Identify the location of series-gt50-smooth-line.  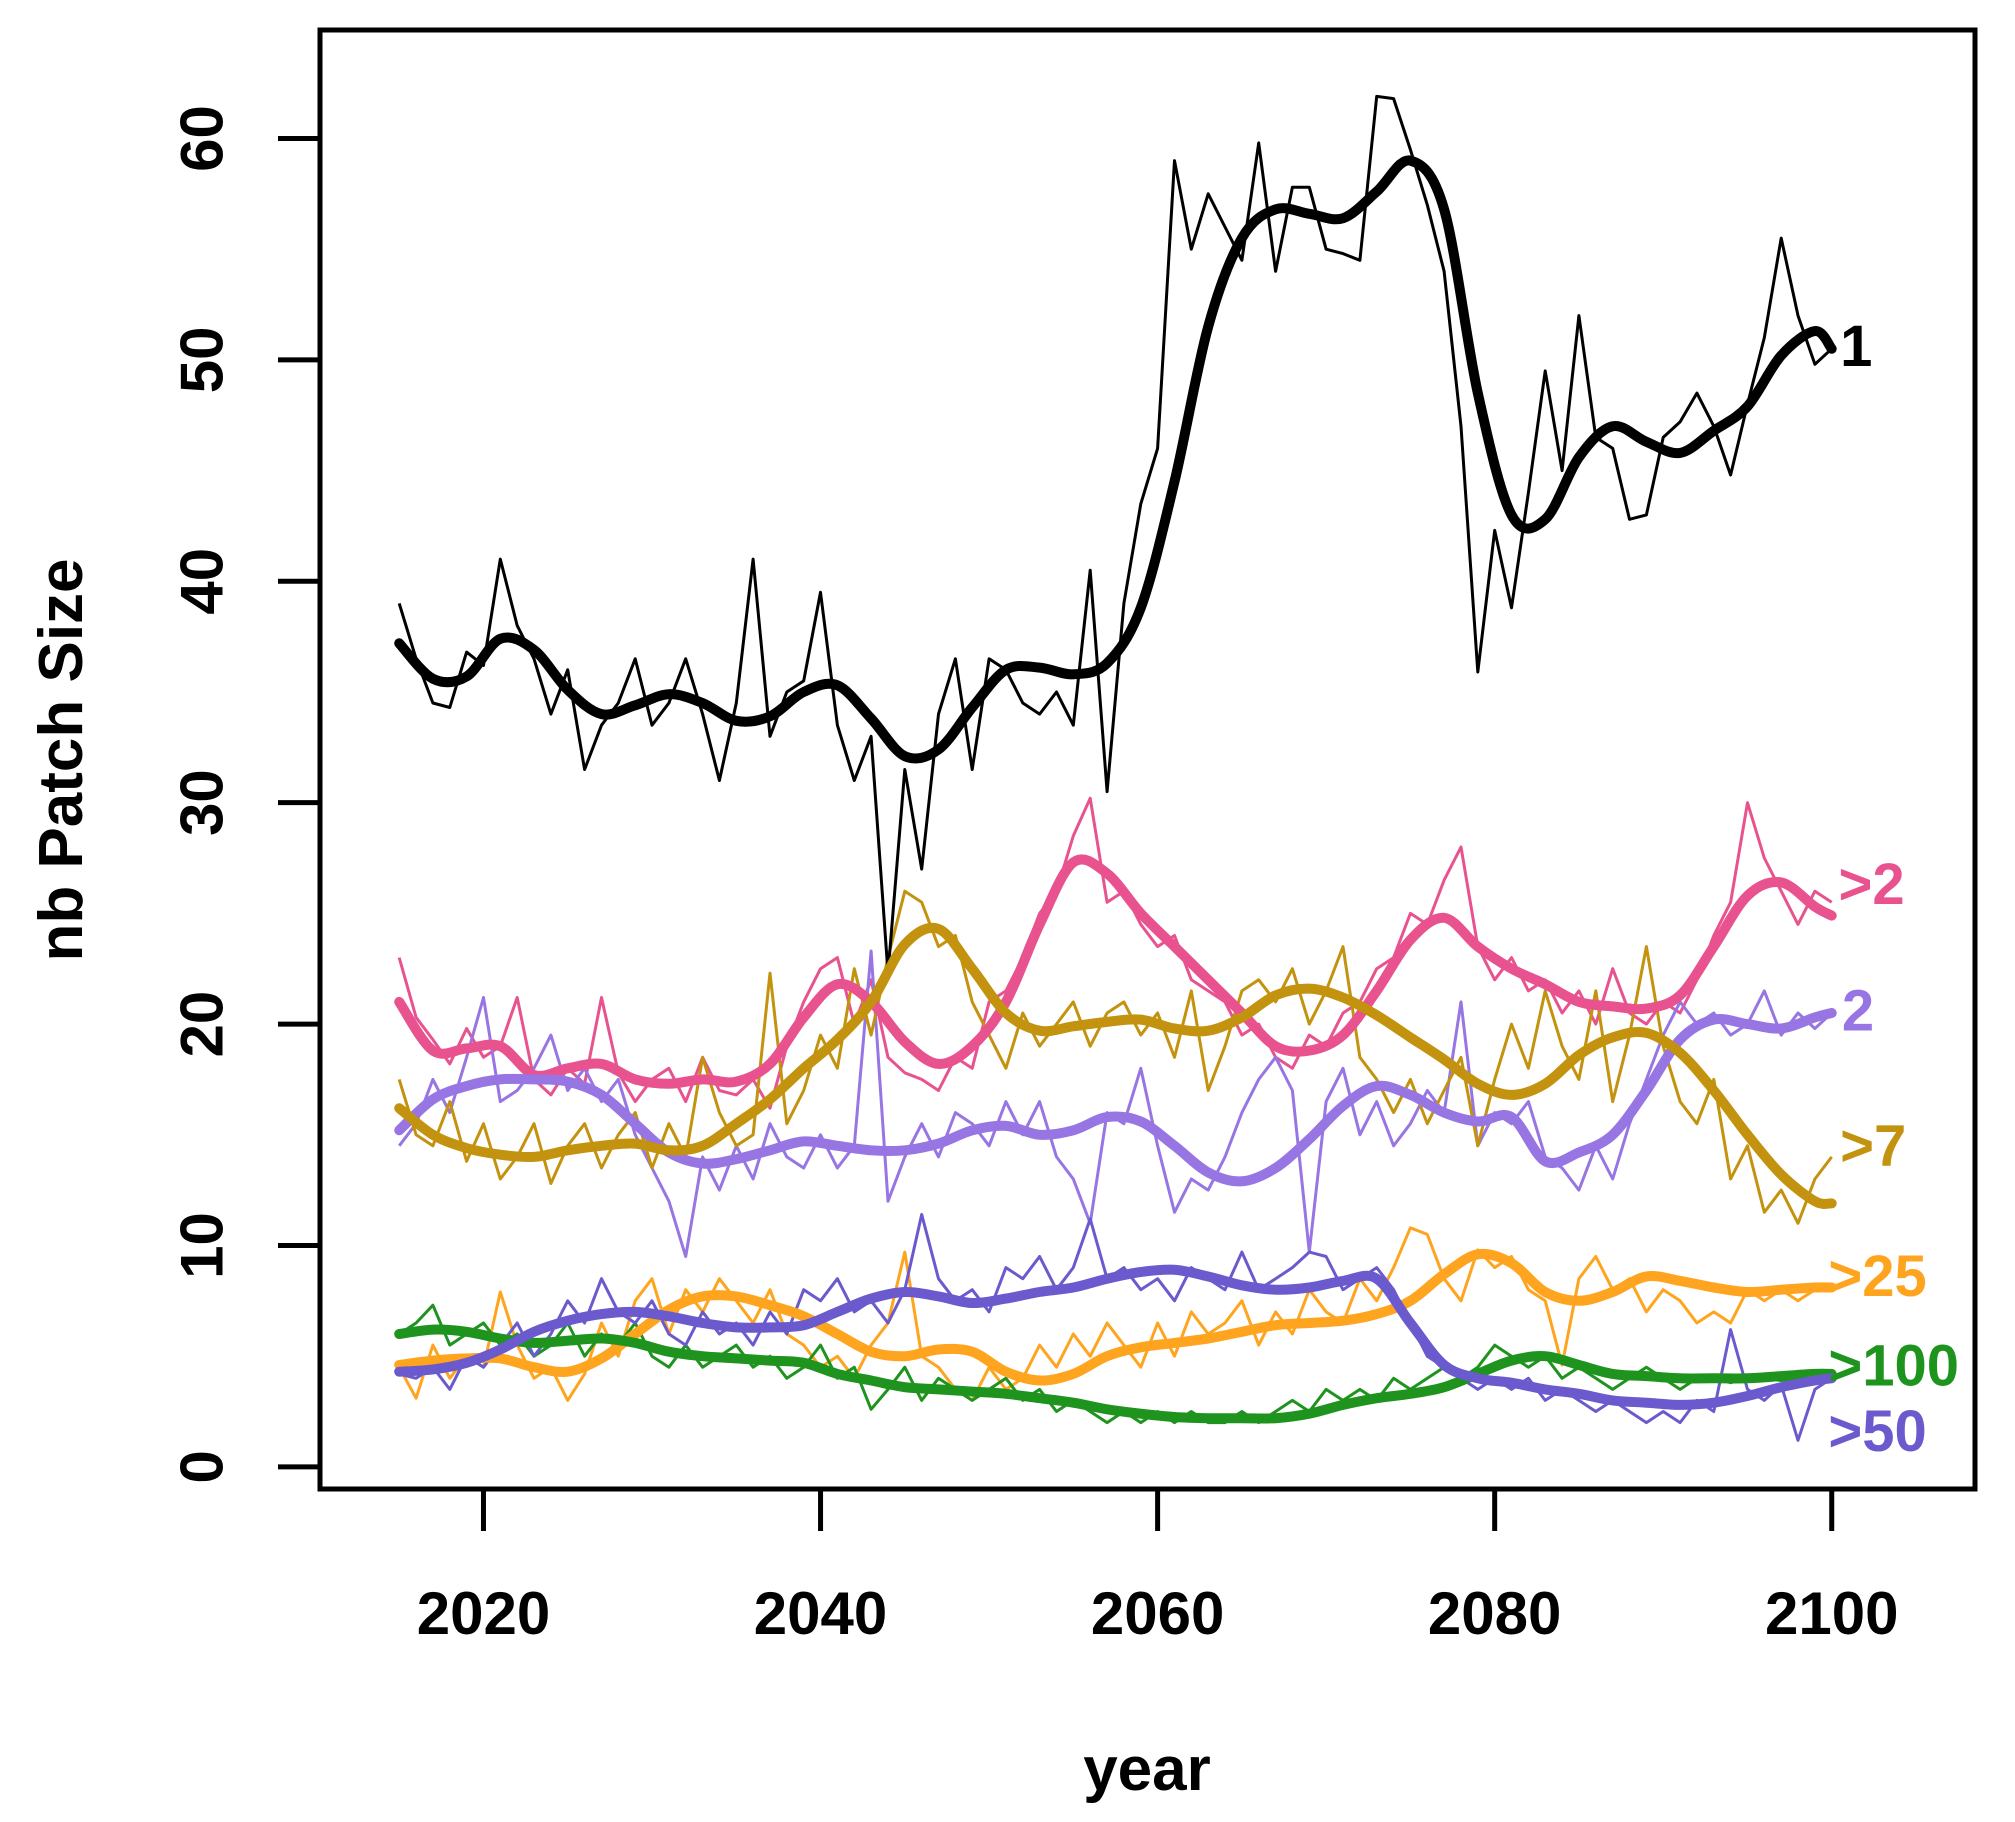
(1115, 1337).